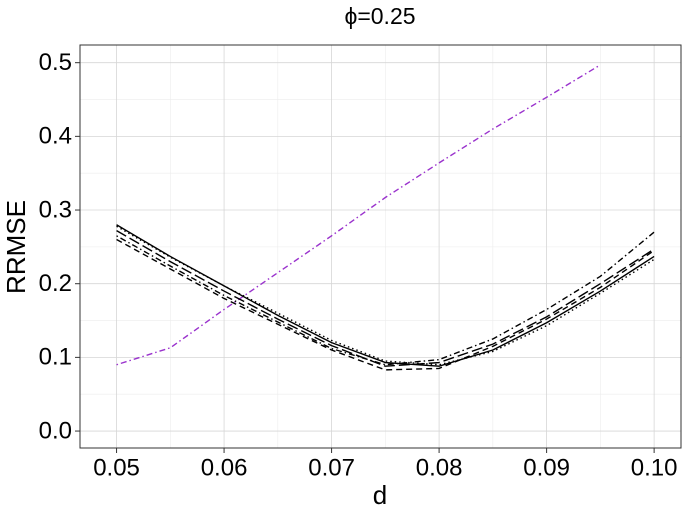  Describe the element at coordinates (16, 247) in the screenshot. I see `y-axis-title: RRMSE` at that location.